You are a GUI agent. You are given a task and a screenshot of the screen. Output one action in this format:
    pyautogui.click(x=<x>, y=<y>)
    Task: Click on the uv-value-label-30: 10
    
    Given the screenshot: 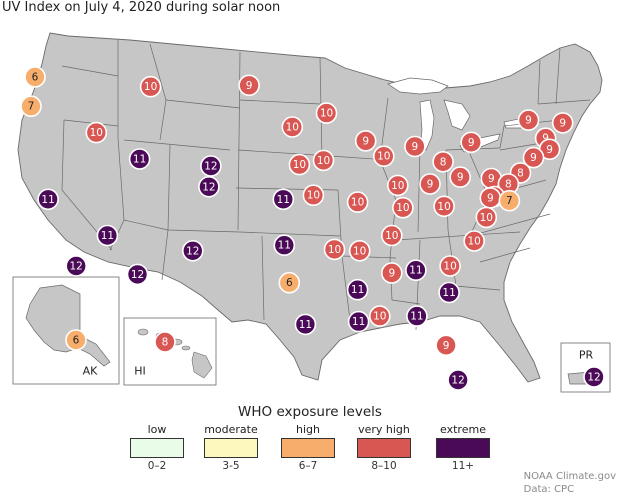 What is the action you would take?
    pyautogui.click(x=397, y=186)
    